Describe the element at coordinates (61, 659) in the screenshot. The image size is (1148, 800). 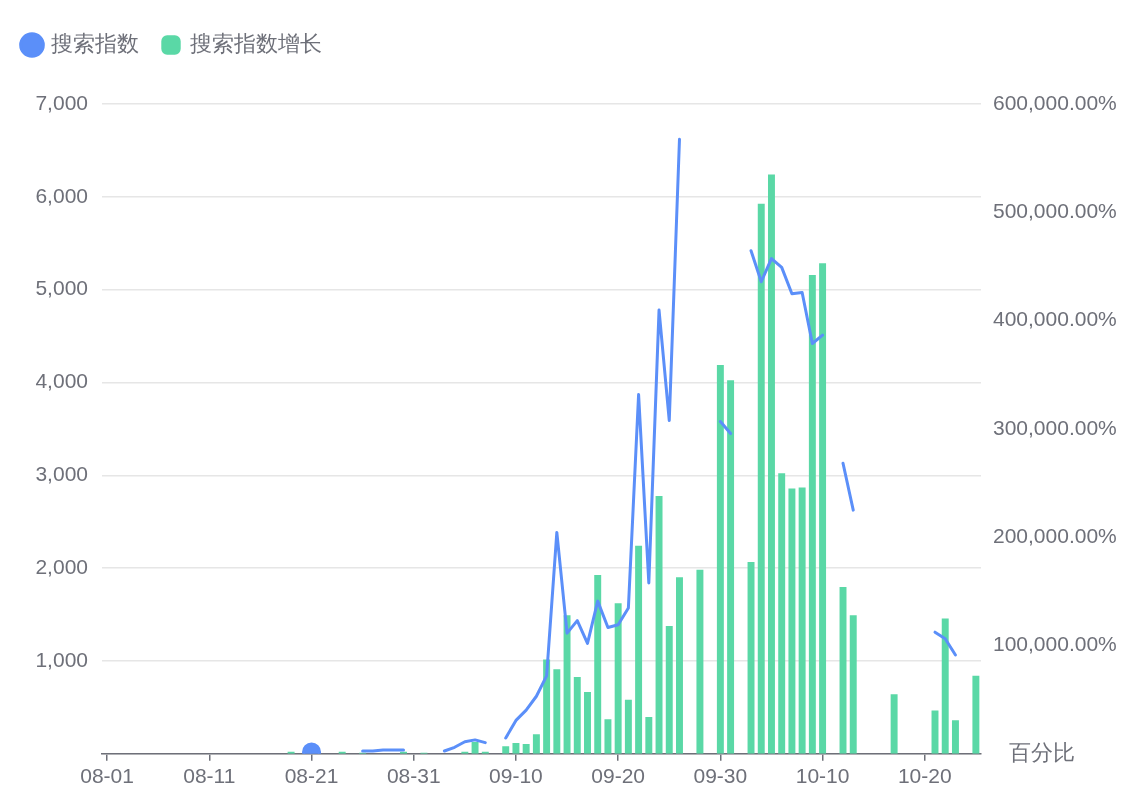
I see `y-tick-label: 1,000` at that location.